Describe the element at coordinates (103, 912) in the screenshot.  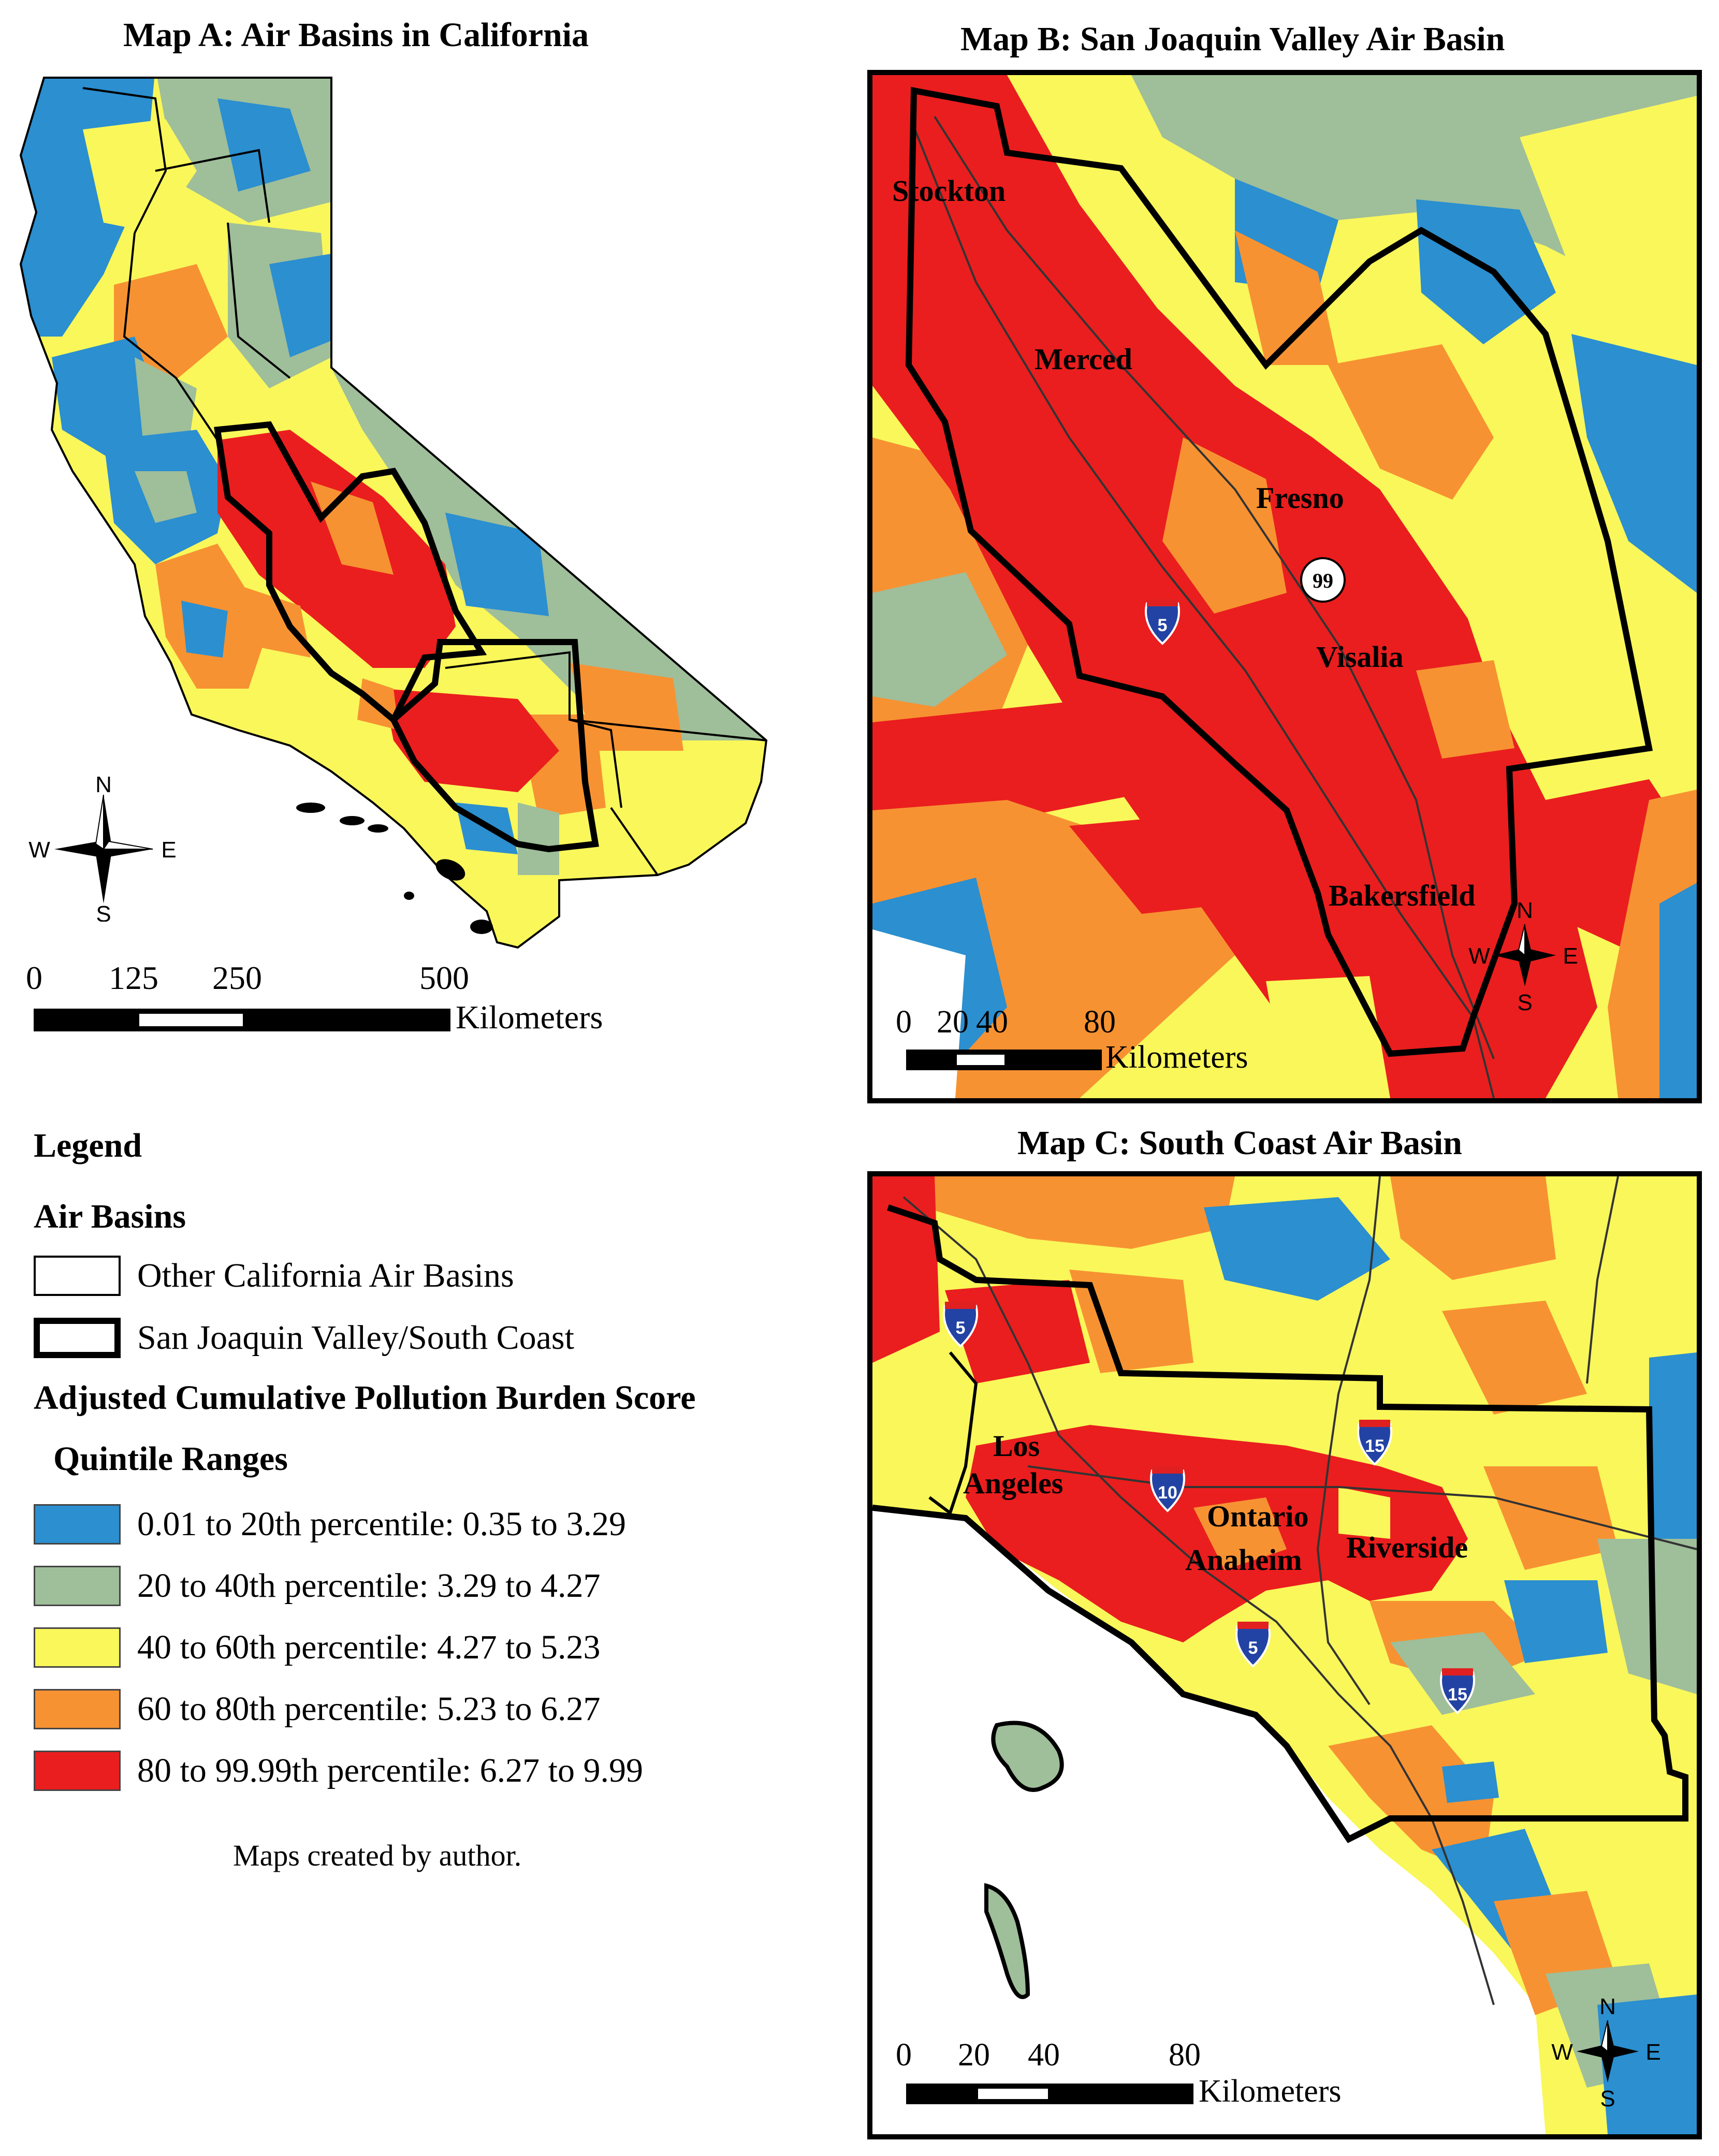
I see `map-a-compass-s: S` at that location.